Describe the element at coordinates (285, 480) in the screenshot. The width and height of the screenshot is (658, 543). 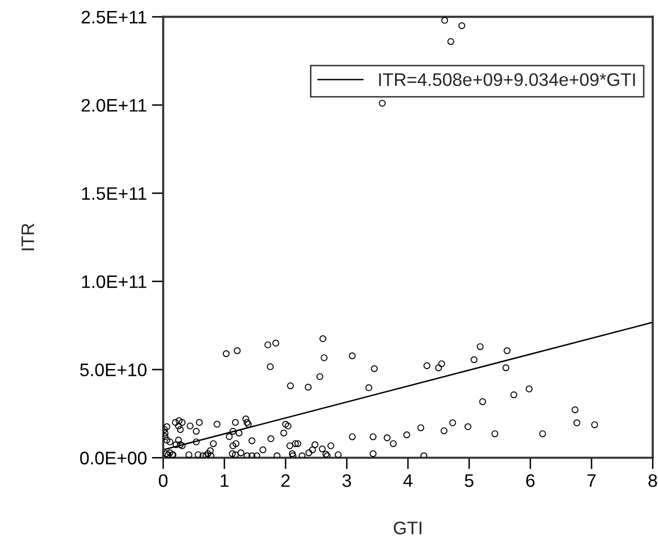
I see `x-tick-label: 2` at that location.